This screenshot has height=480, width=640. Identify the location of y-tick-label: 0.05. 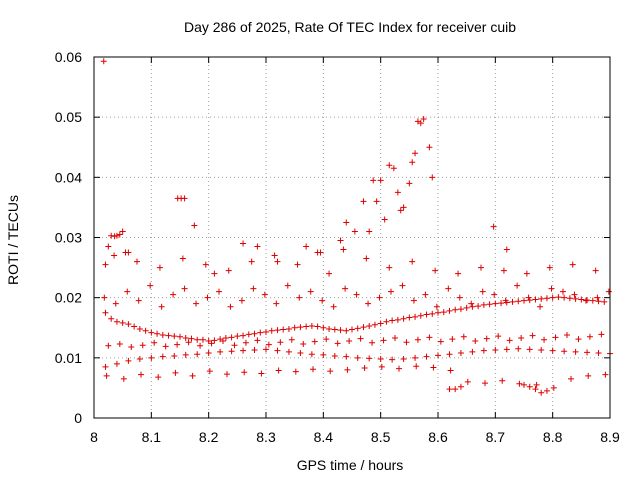
(68, 117).